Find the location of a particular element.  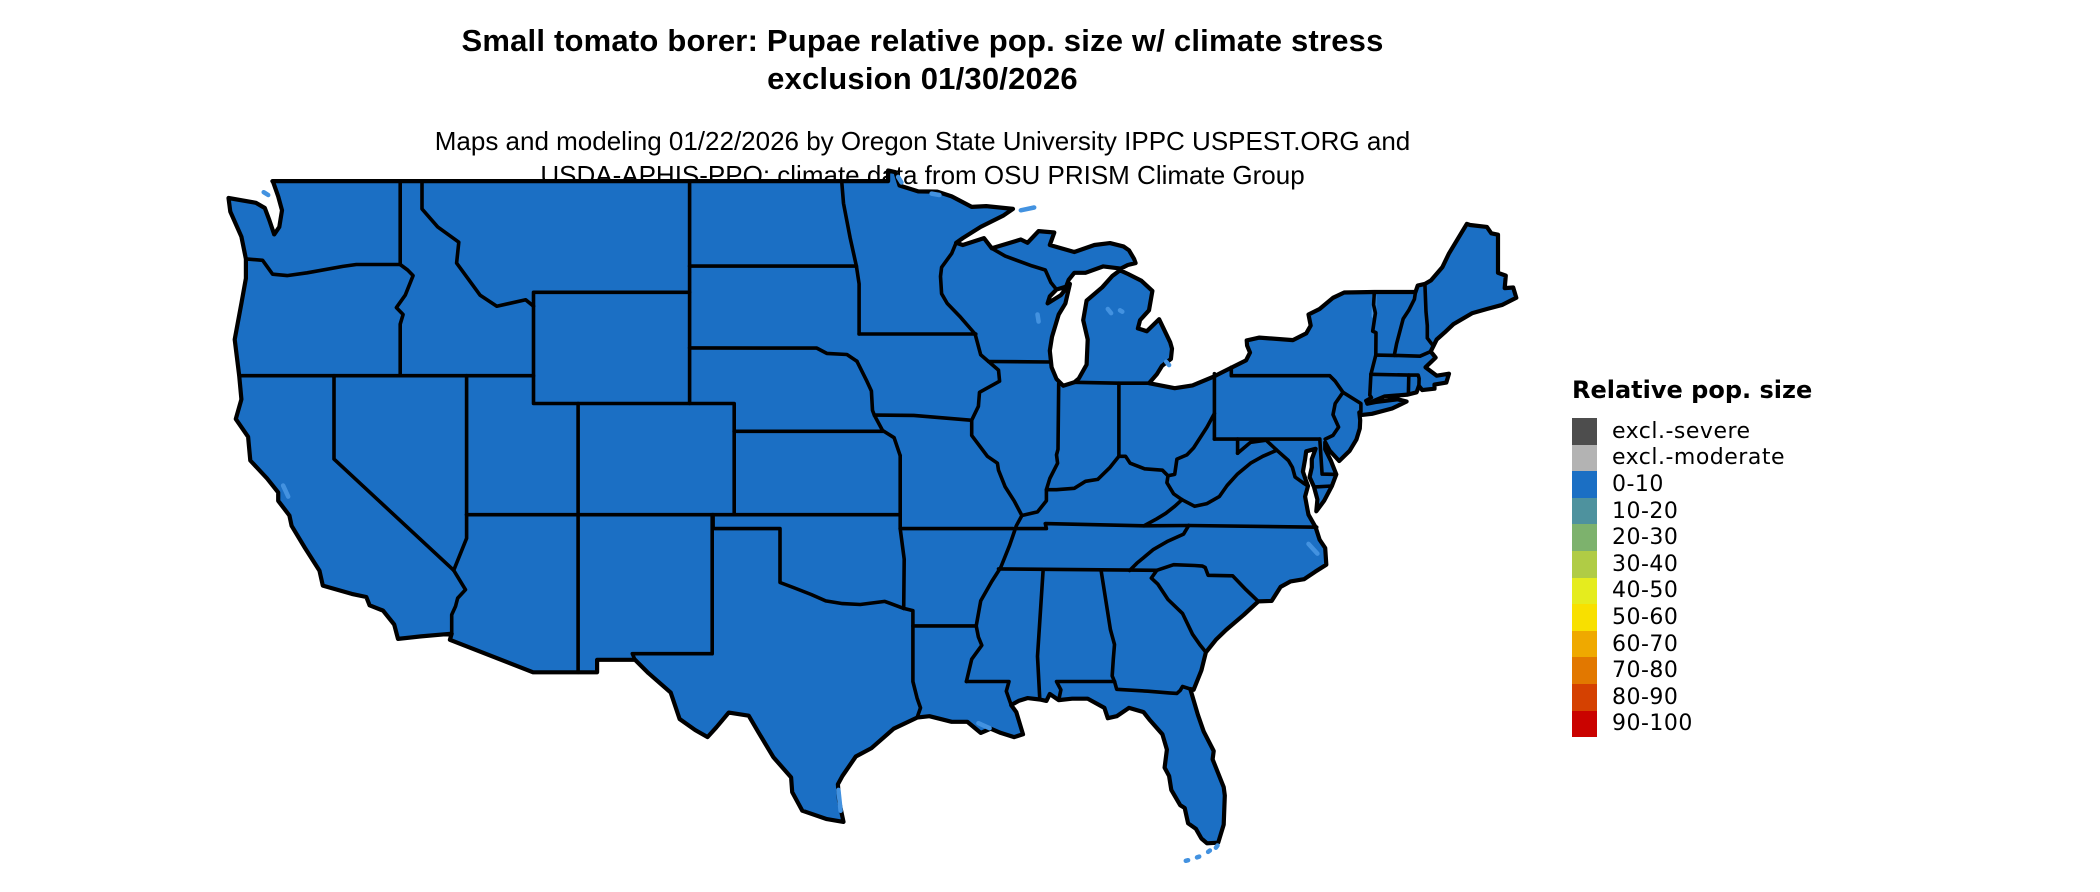

legend-item-label: 10-20 is located at coordinates (1645, 511).